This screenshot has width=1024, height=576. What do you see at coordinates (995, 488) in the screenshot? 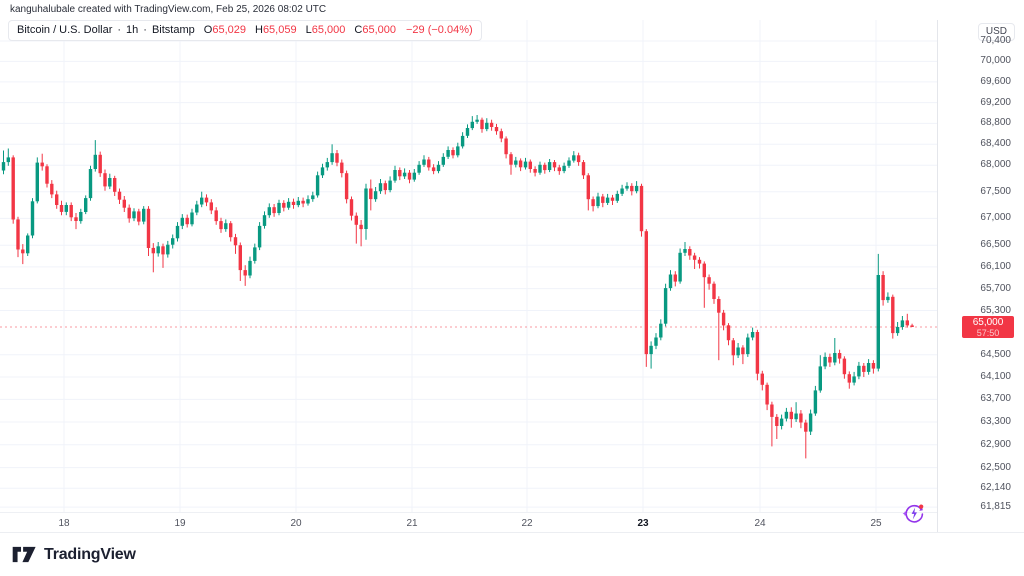
I see `price-tick-label: 62,140` at bounding box center [995, 488].